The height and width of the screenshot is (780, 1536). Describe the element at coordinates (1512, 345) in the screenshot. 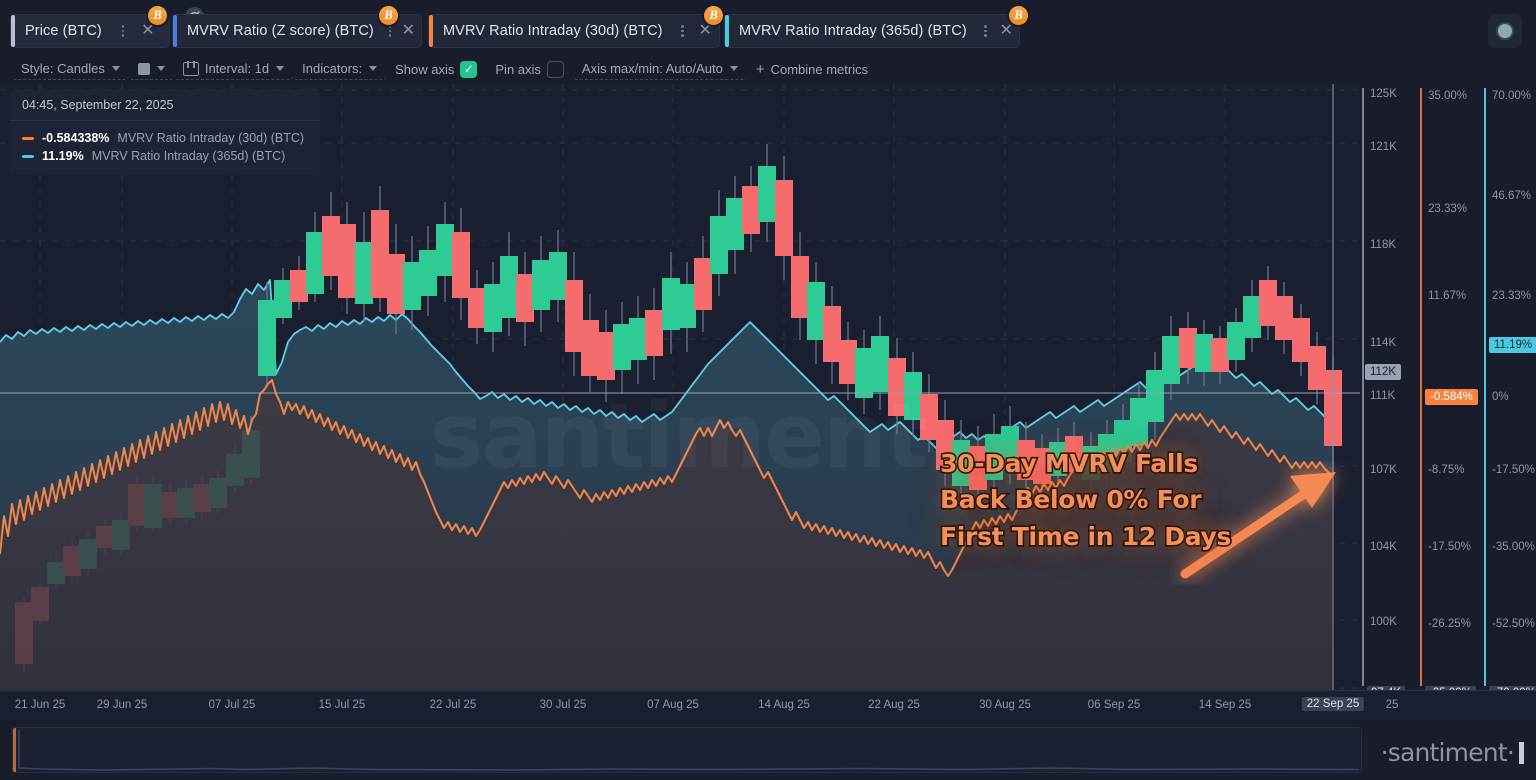

I see `mvrv-365d-current-marker: 11.19%` at that location.